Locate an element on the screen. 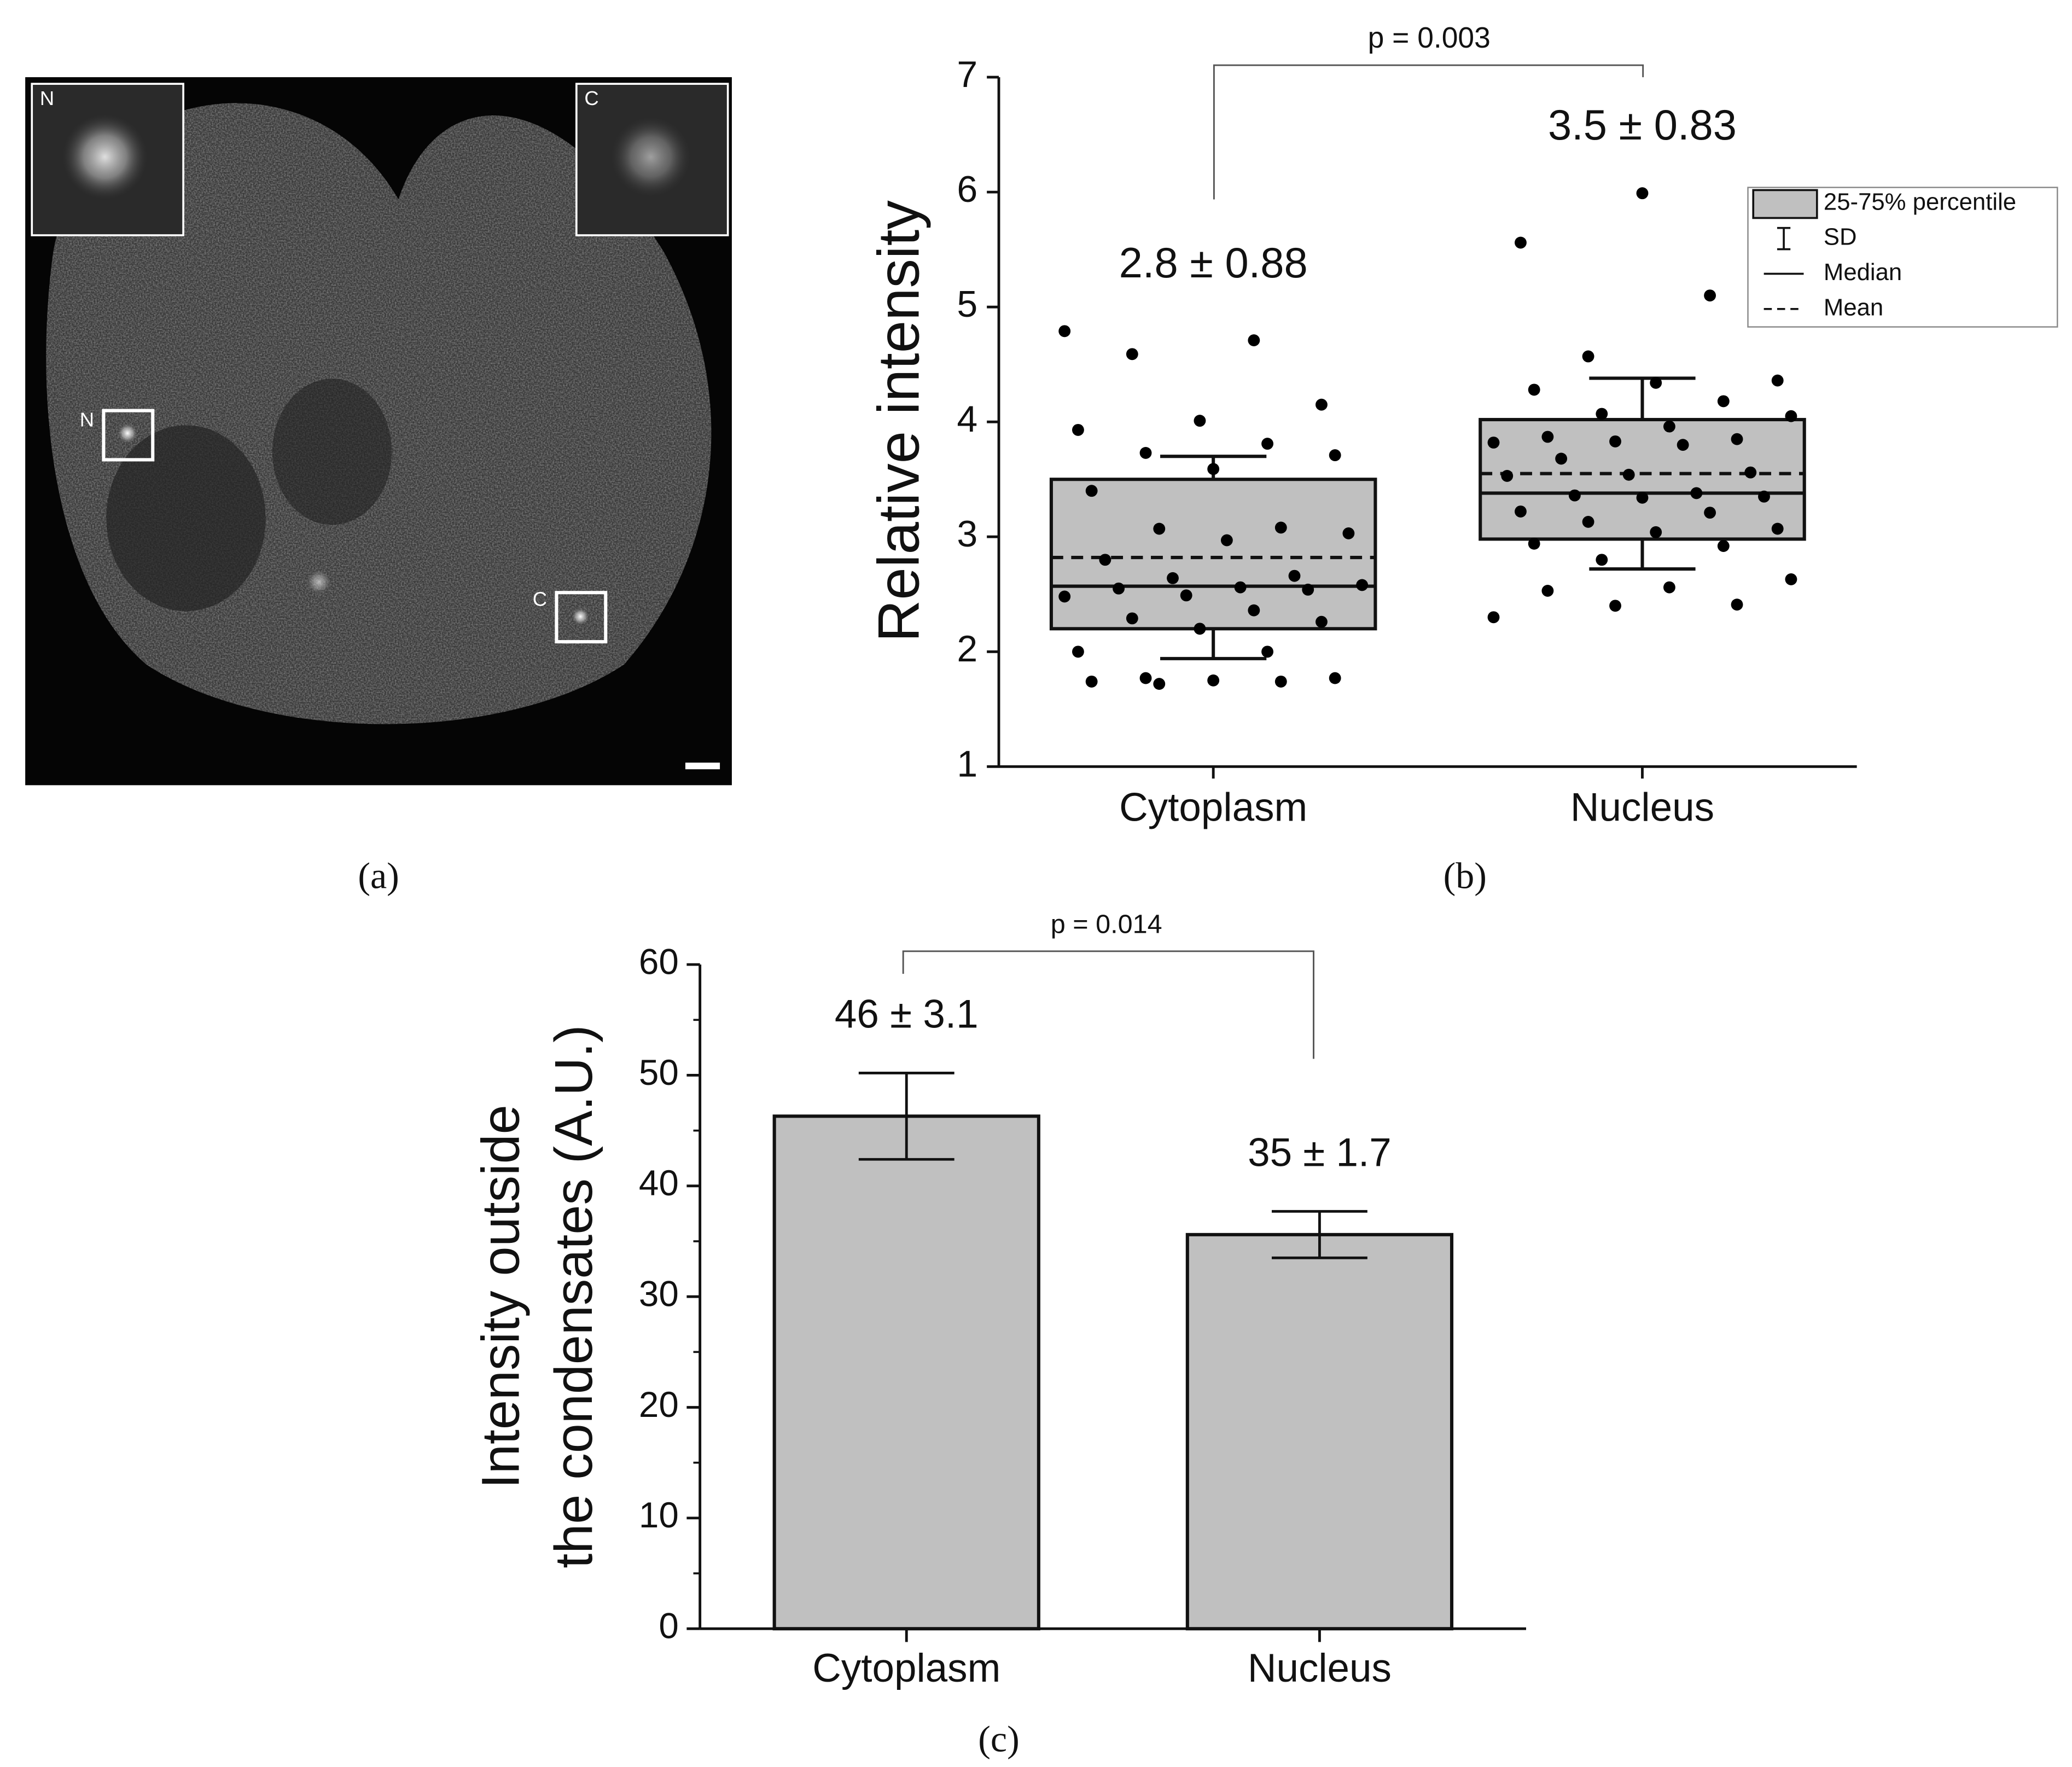 Image resolution: width=2072 pixels, height=1767 pixels. y-tick-label: 50 is located at coordinates (659, 1073).